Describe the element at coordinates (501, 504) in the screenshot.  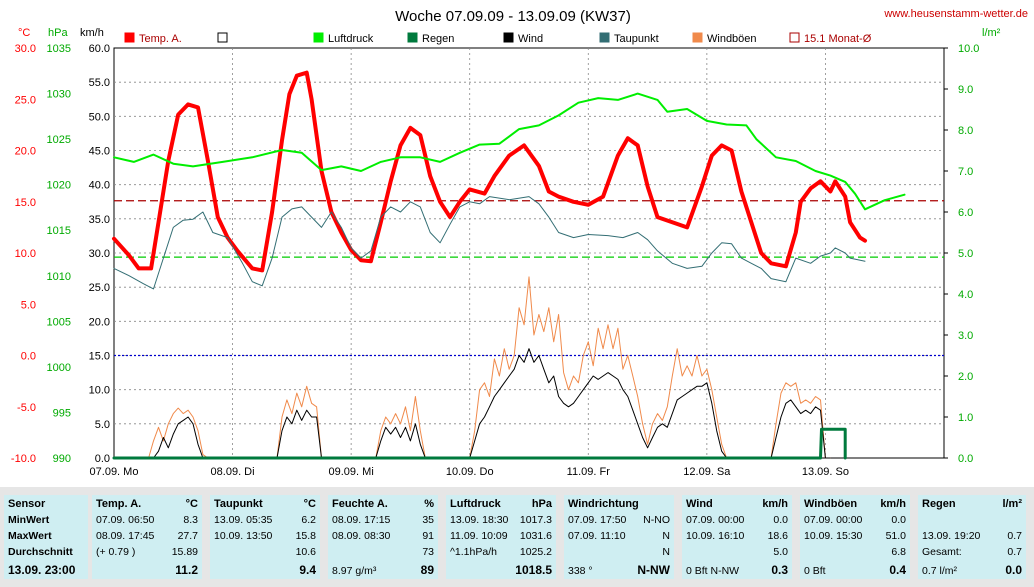
I see `stats-row: Luftdruck hPa` at that location.